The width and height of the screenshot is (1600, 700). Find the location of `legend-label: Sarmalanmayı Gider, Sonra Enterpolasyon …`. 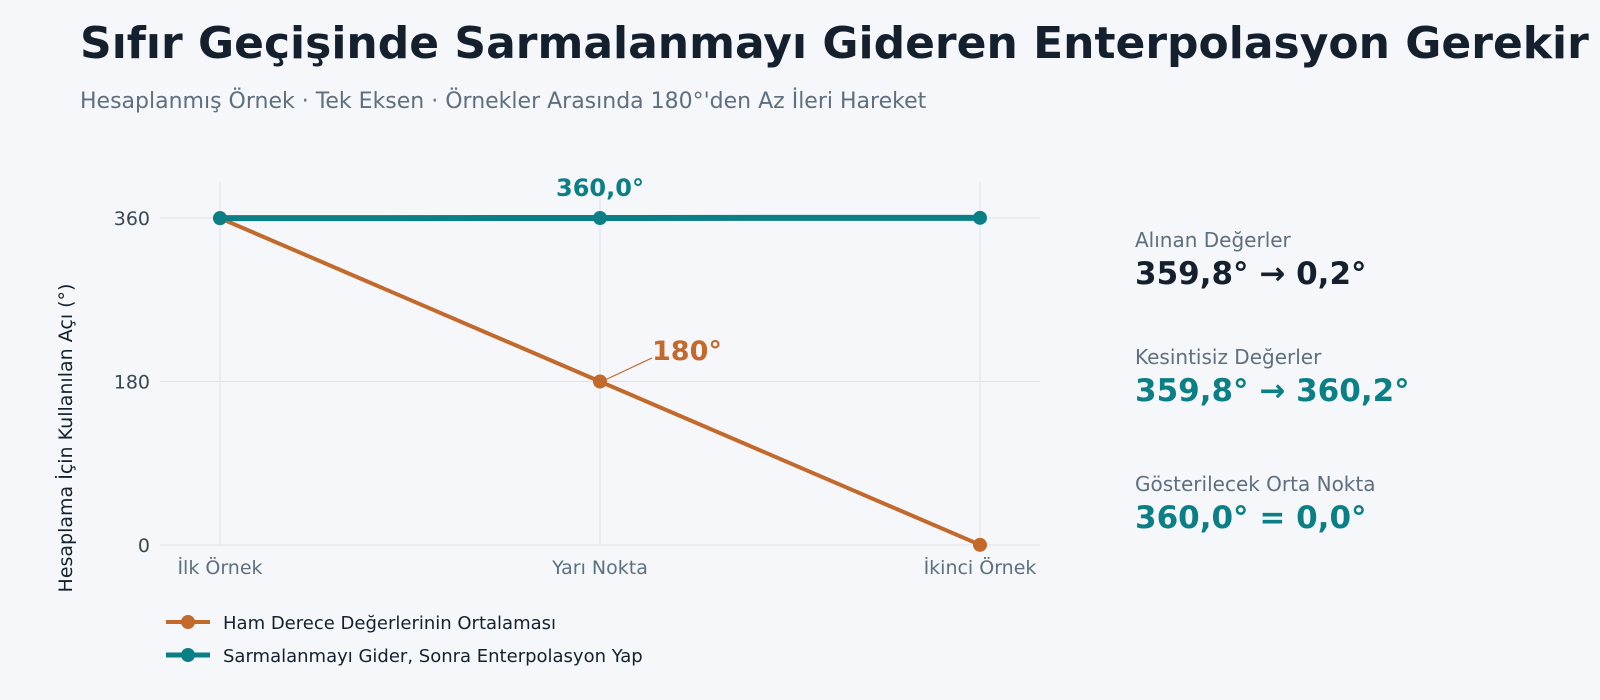

legend-label: Sarmalanmayı Gider, Sonra Enterpolasyon … is located at coordinates (433, 656).